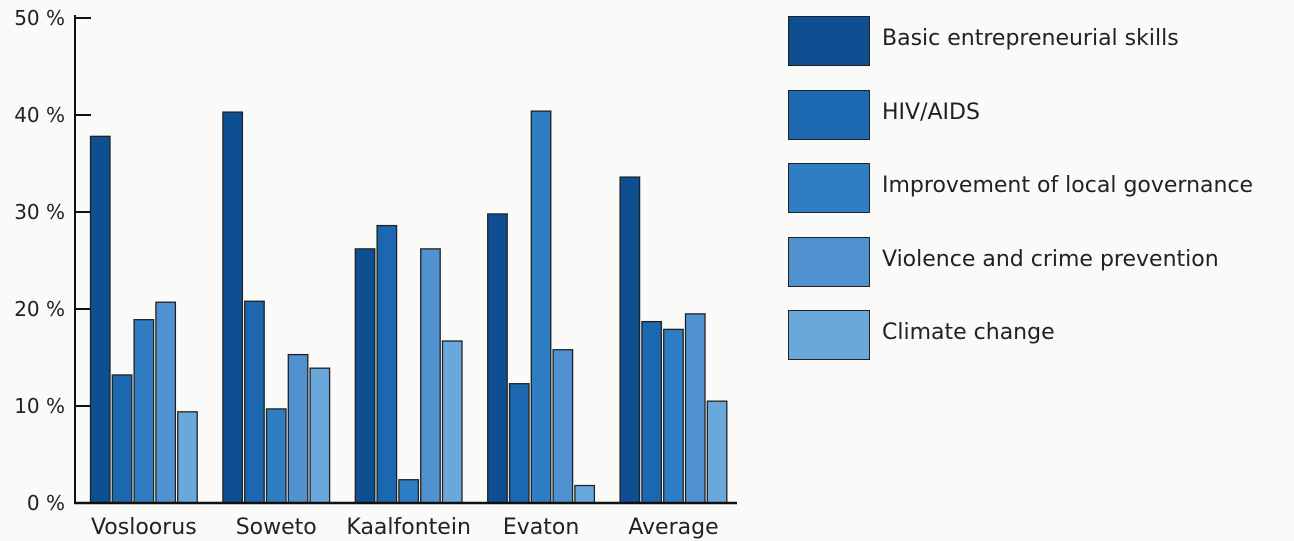 The image size is (1294, 541). I want to click on x-category-label: Kaalfontein, so click(408, 527).